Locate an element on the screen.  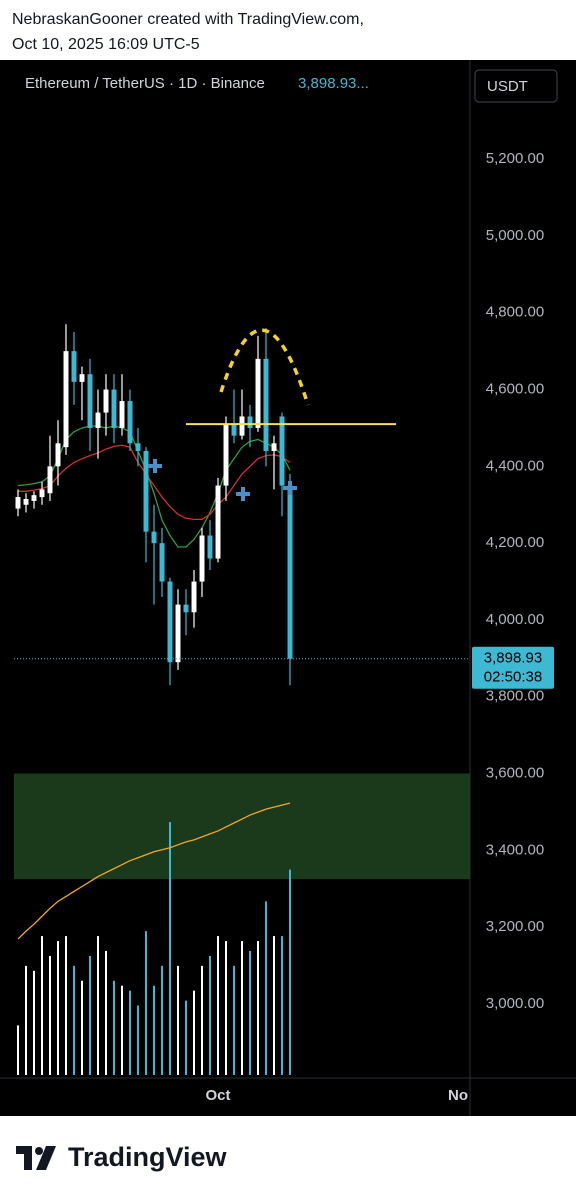
last-price-label: 3,898.93 is located at coordinates (513, 658).